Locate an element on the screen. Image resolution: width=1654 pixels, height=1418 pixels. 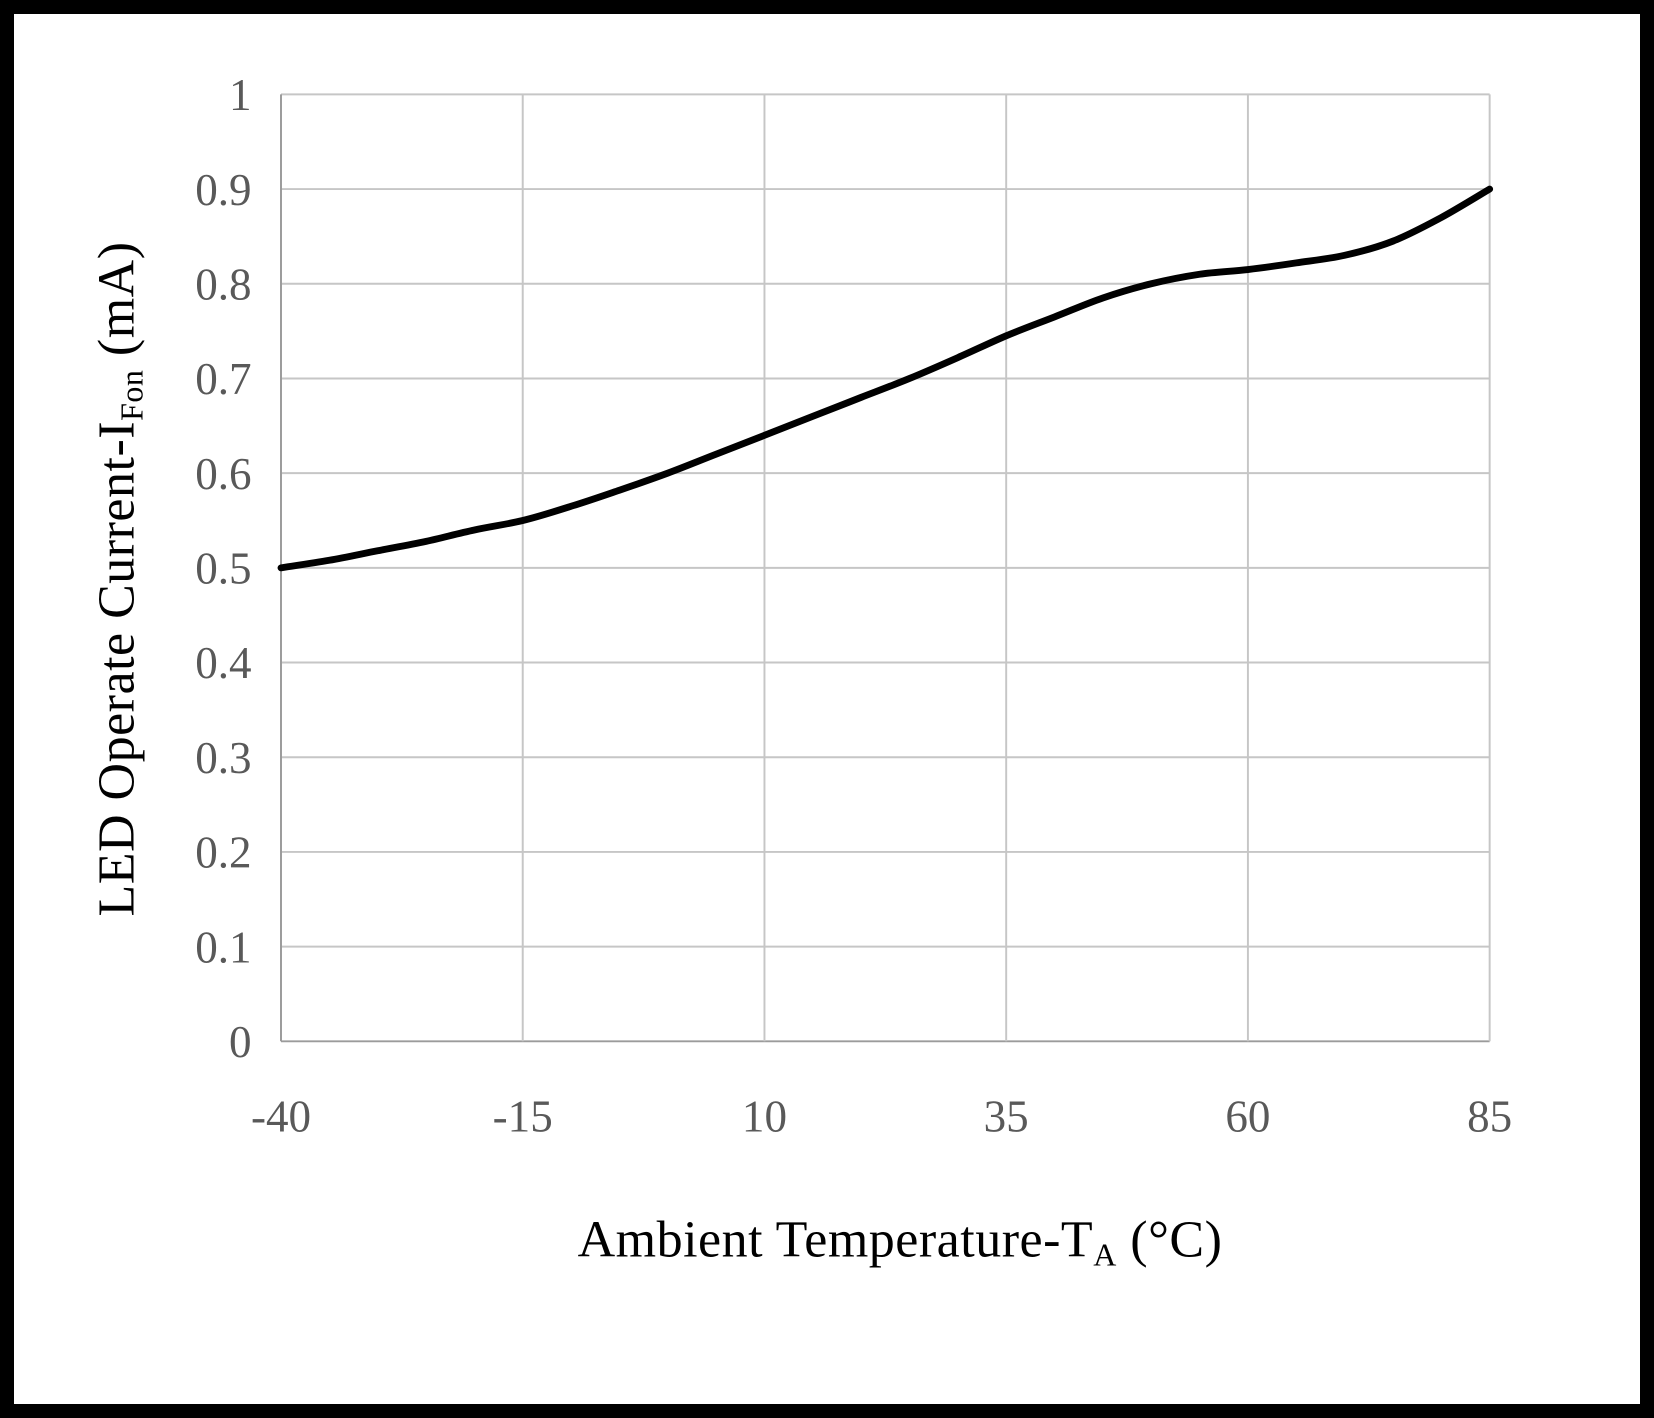
x-axis-title-text: Ambient Temperature-T is located at coordinates (835, 1240).